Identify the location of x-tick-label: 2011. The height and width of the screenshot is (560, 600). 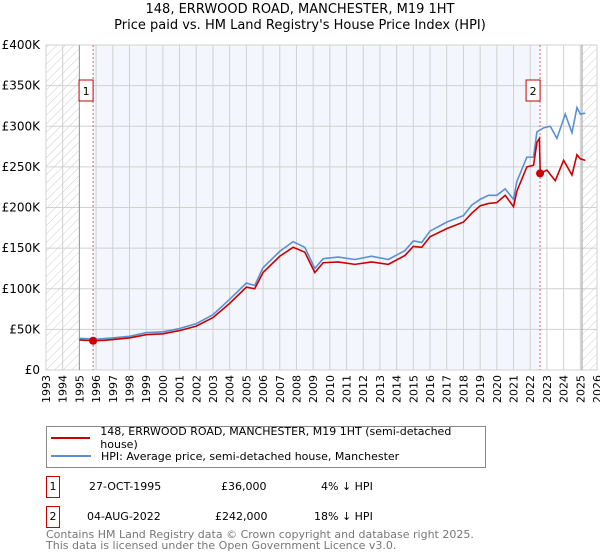
(347, 389).